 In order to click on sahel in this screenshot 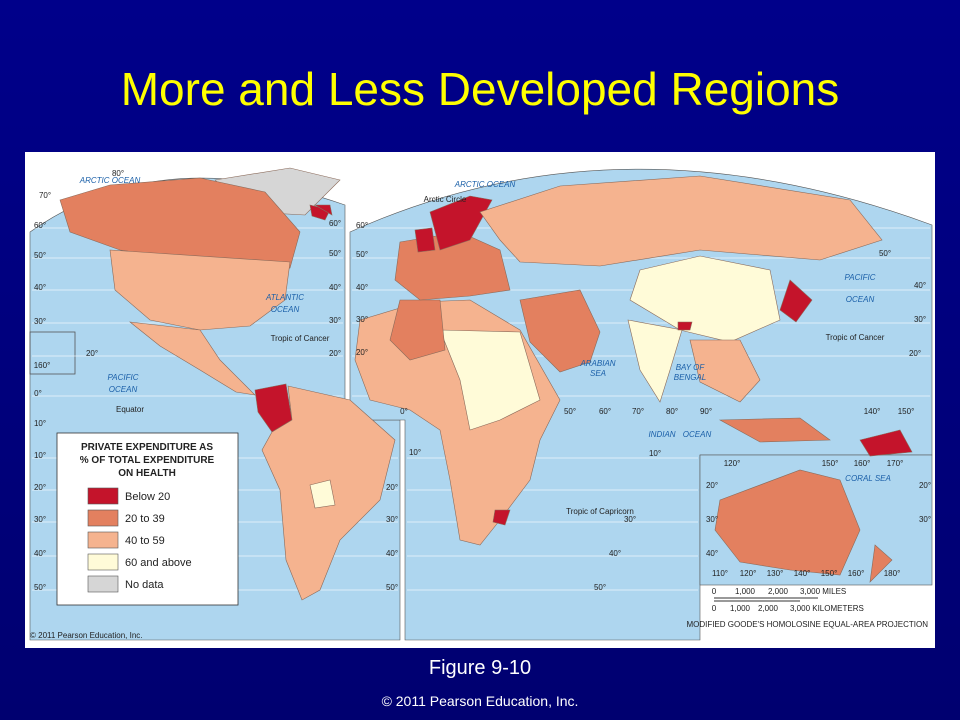, I will do `click(490, 380)`.